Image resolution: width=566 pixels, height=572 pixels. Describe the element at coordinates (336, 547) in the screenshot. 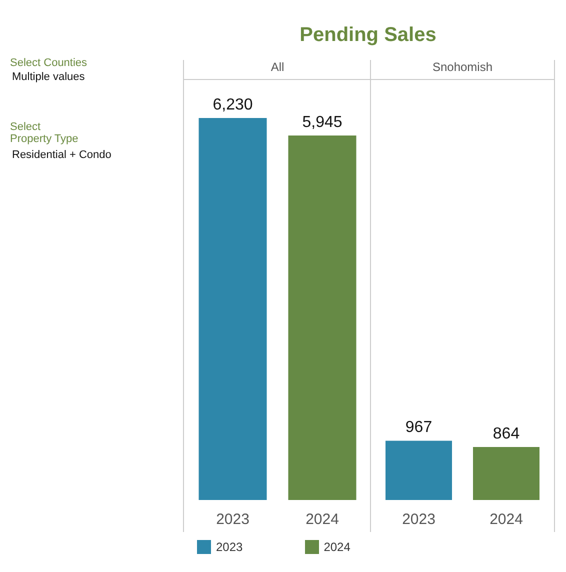

I see `legend-label: 2024` at that location.